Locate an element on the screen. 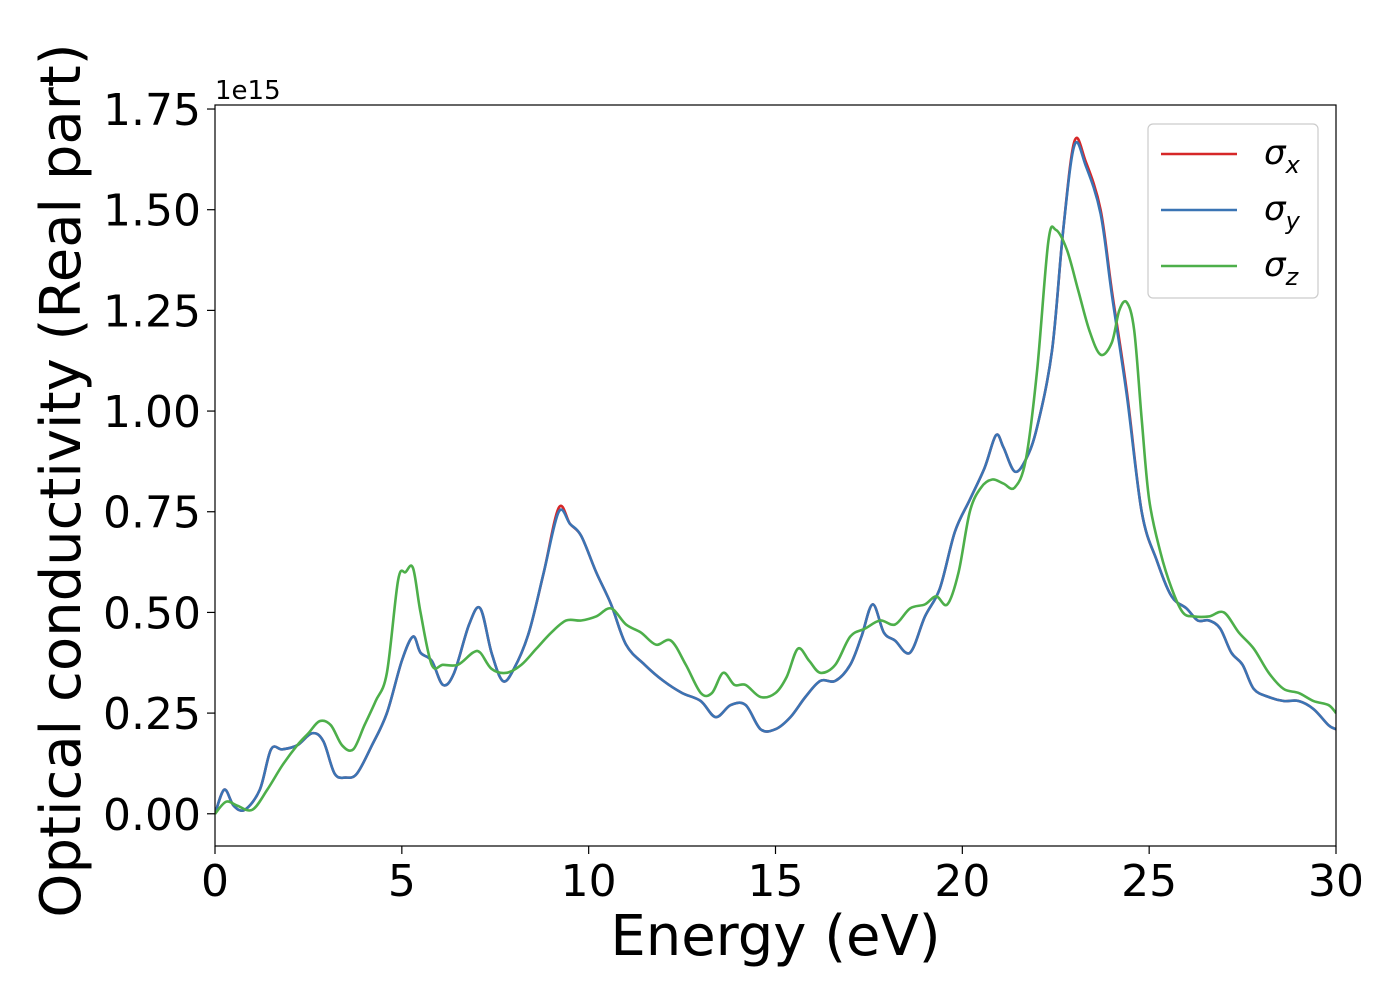 Image resolution: width=1400 pixels, height=1000 pixels. x-axis-label: Energy (eV) is located at coordinates (775, 936).